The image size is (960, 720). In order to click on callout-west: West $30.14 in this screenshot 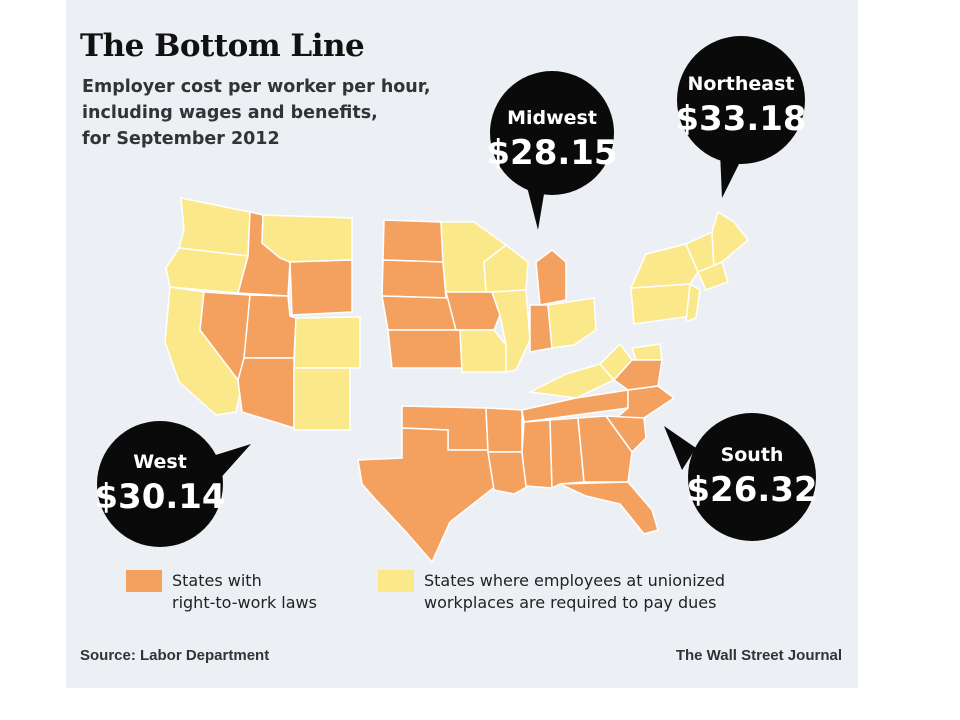, I will do `click(172, 484)`.